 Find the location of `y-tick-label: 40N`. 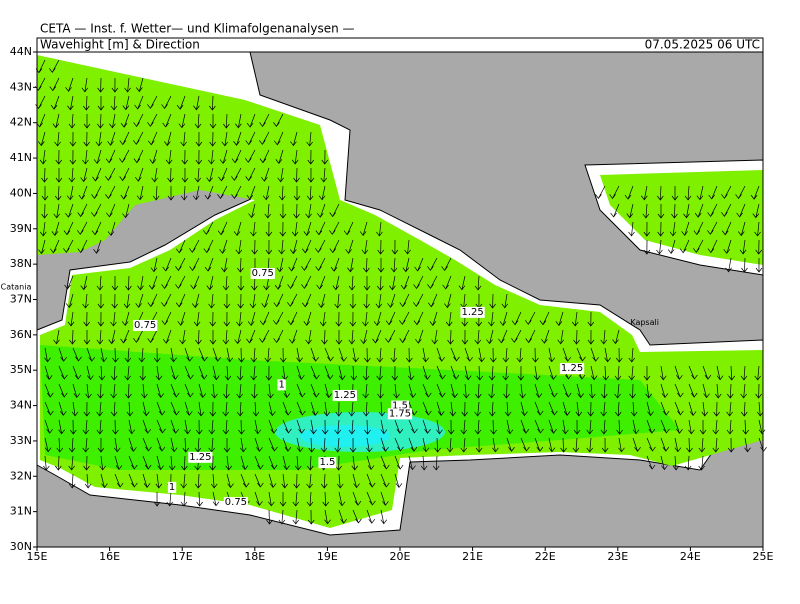

y-tick-label: 40N is located at coordinates (21, 192).